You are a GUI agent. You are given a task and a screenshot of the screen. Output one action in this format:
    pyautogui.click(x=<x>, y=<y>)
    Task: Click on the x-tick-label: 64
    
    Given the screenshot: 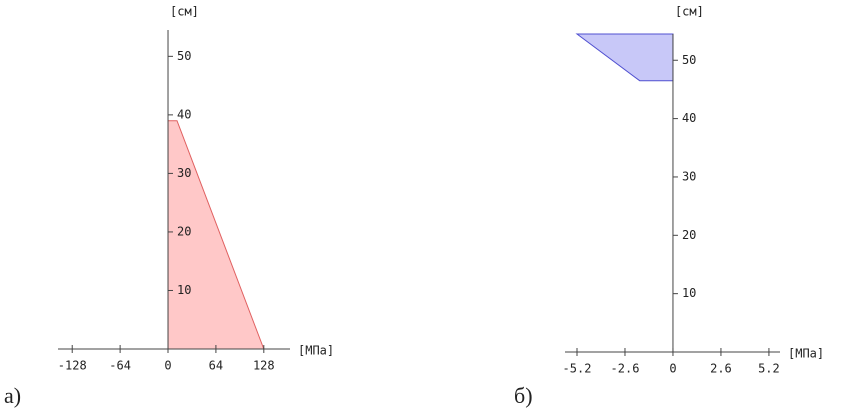 What is the action you would take?
    pyautogui.click(x=216, y=366)
    